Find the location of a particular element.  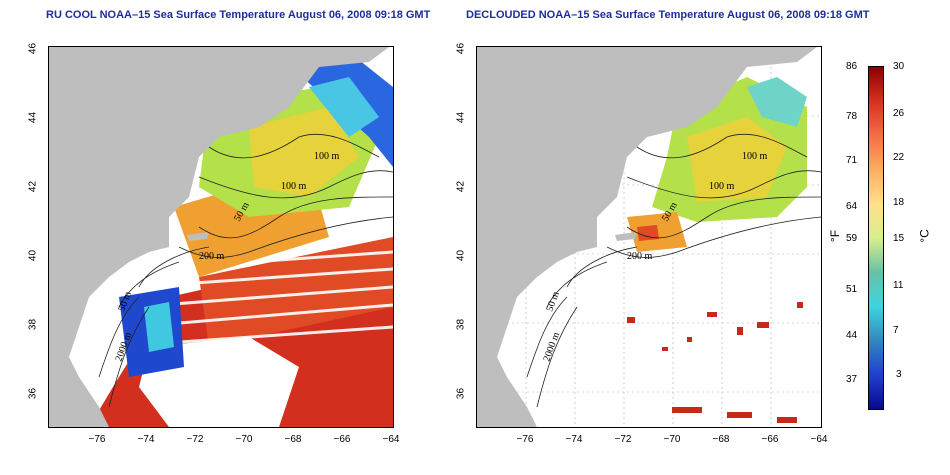

left-lon-tick: −70 is located at coordinates (244, 439).